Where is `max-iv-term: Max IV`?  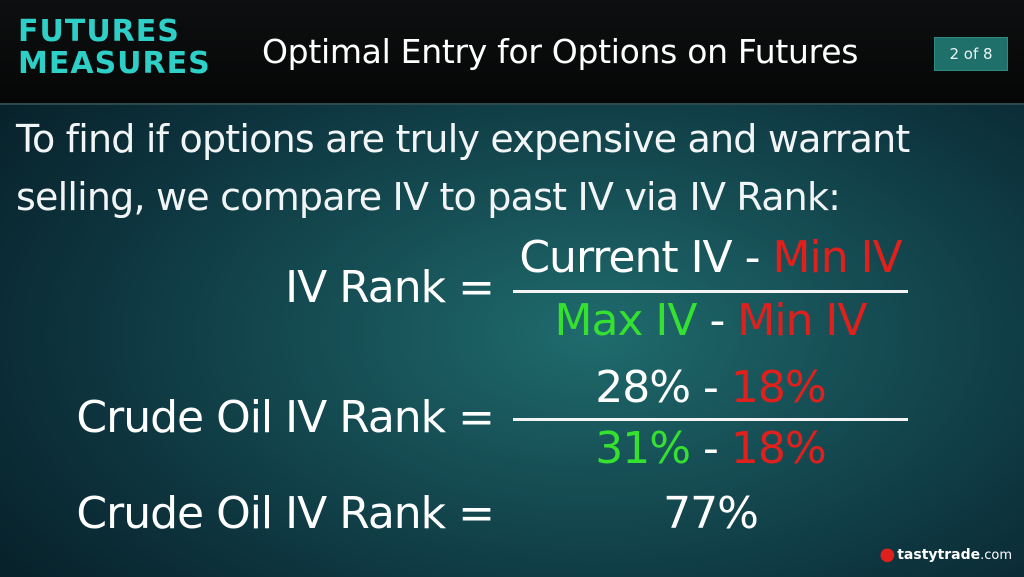
max-iv-term: Max IV is located at coordinates (625, 320).